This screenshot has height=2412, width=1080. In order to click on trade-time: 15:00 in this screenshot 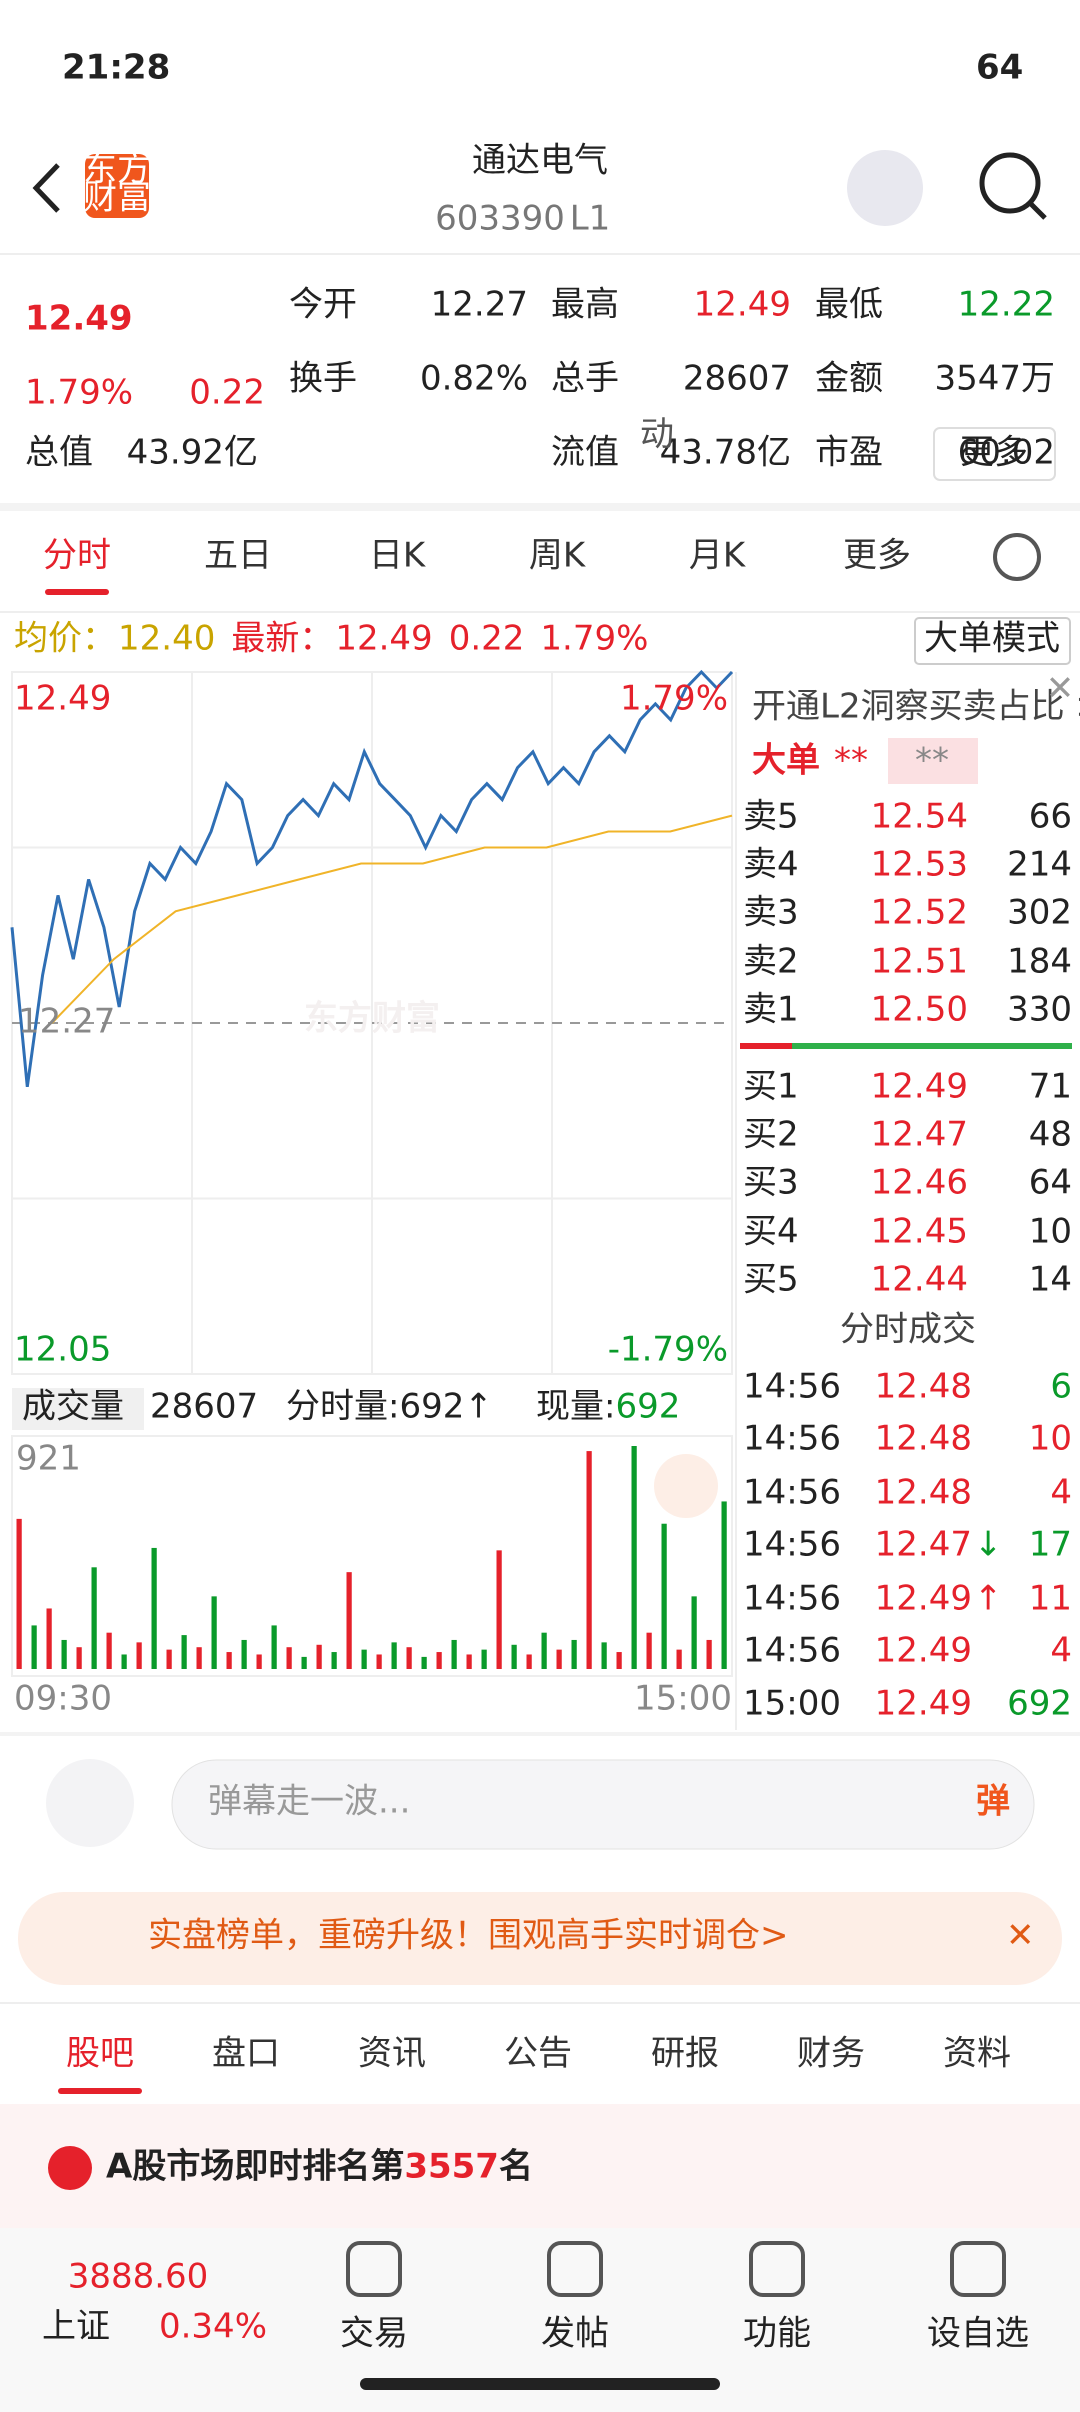, I will do `click(792, 1704)`.